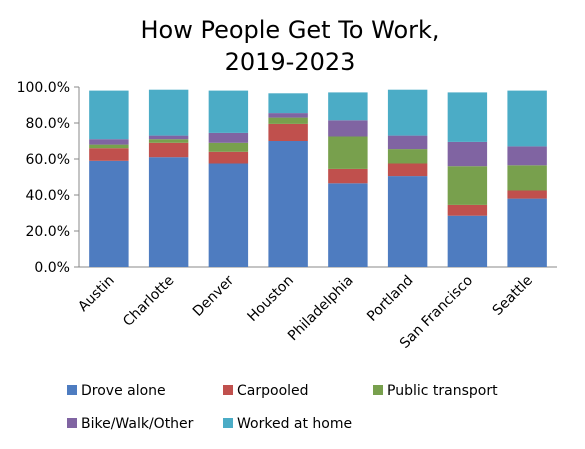 The width and height of the screenshot is (585, 449). I want to click on x-category-label: Seattle, so click(513, 296).